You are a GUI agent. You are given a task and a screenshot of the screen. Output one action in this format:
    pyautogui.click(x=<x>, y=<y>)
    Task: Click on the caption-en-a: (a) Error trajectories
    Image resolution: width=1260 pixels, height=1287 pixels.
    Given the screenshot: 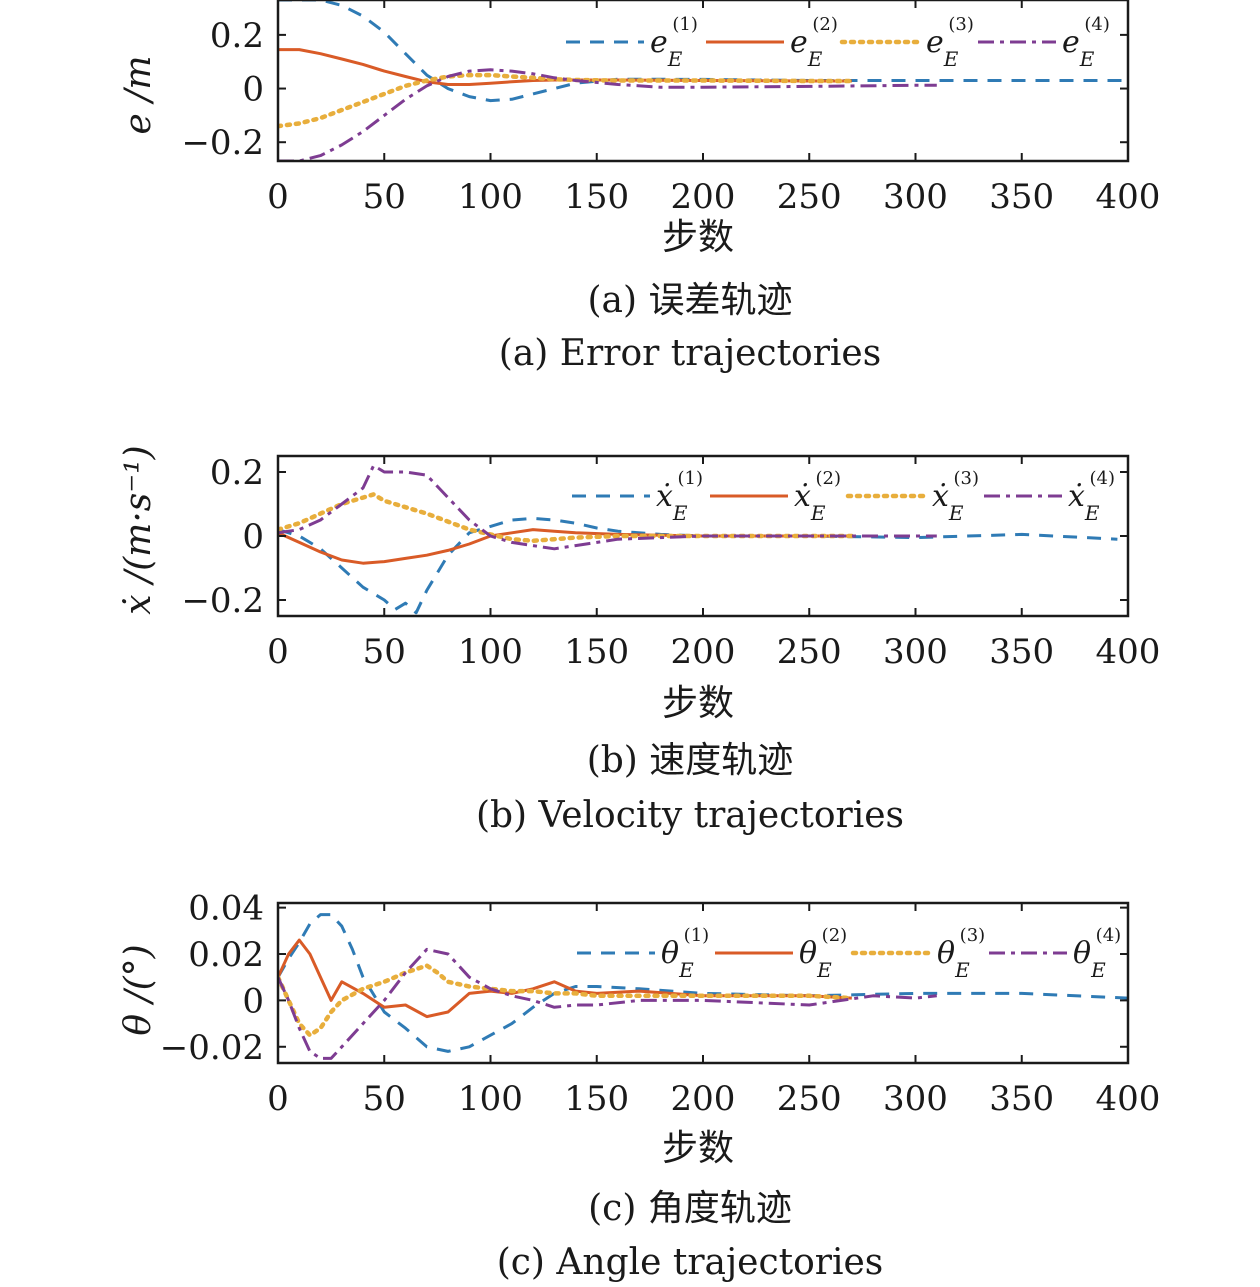 What is the action you would take?
    pyautogui.click(x=690, y=353)
    